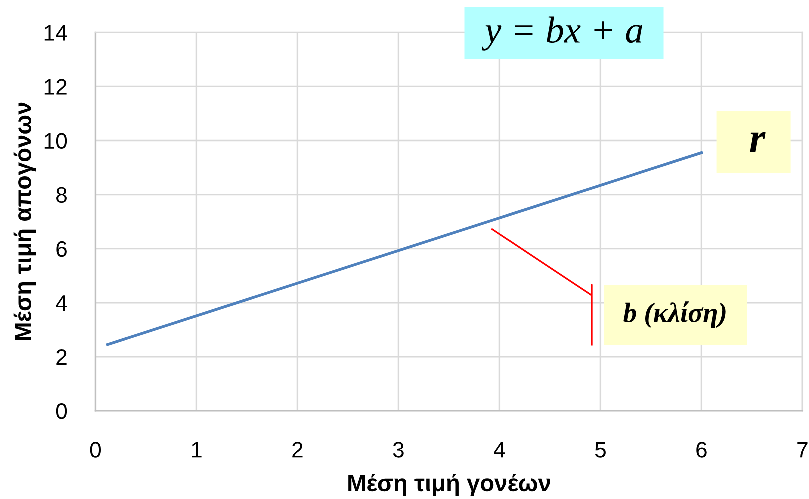 The height and width of the screenshot is (499, 809). Describe the element at coordinates (758, 142) in the screenshot. I see `annotation: r` at that location.